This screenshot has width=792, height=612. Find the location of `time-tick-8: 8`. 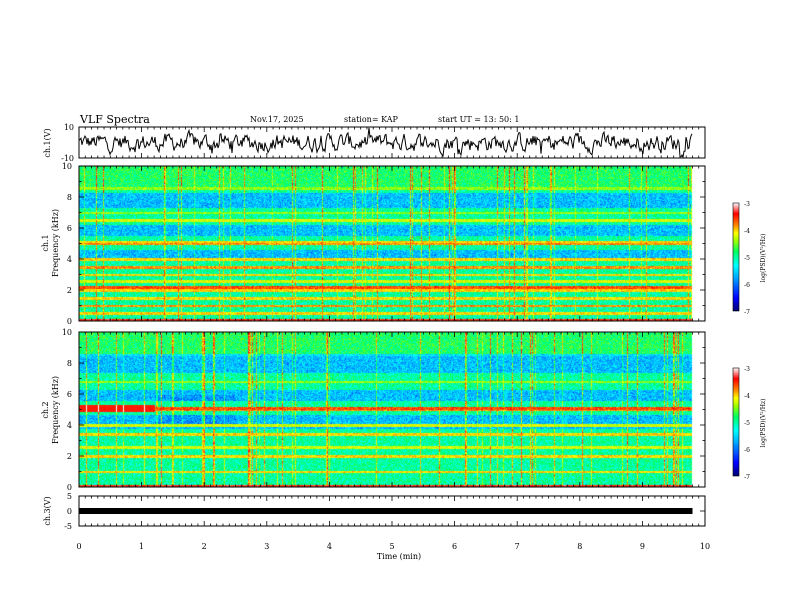

time-tick-8: 8 is located at coordinates (579, 546).